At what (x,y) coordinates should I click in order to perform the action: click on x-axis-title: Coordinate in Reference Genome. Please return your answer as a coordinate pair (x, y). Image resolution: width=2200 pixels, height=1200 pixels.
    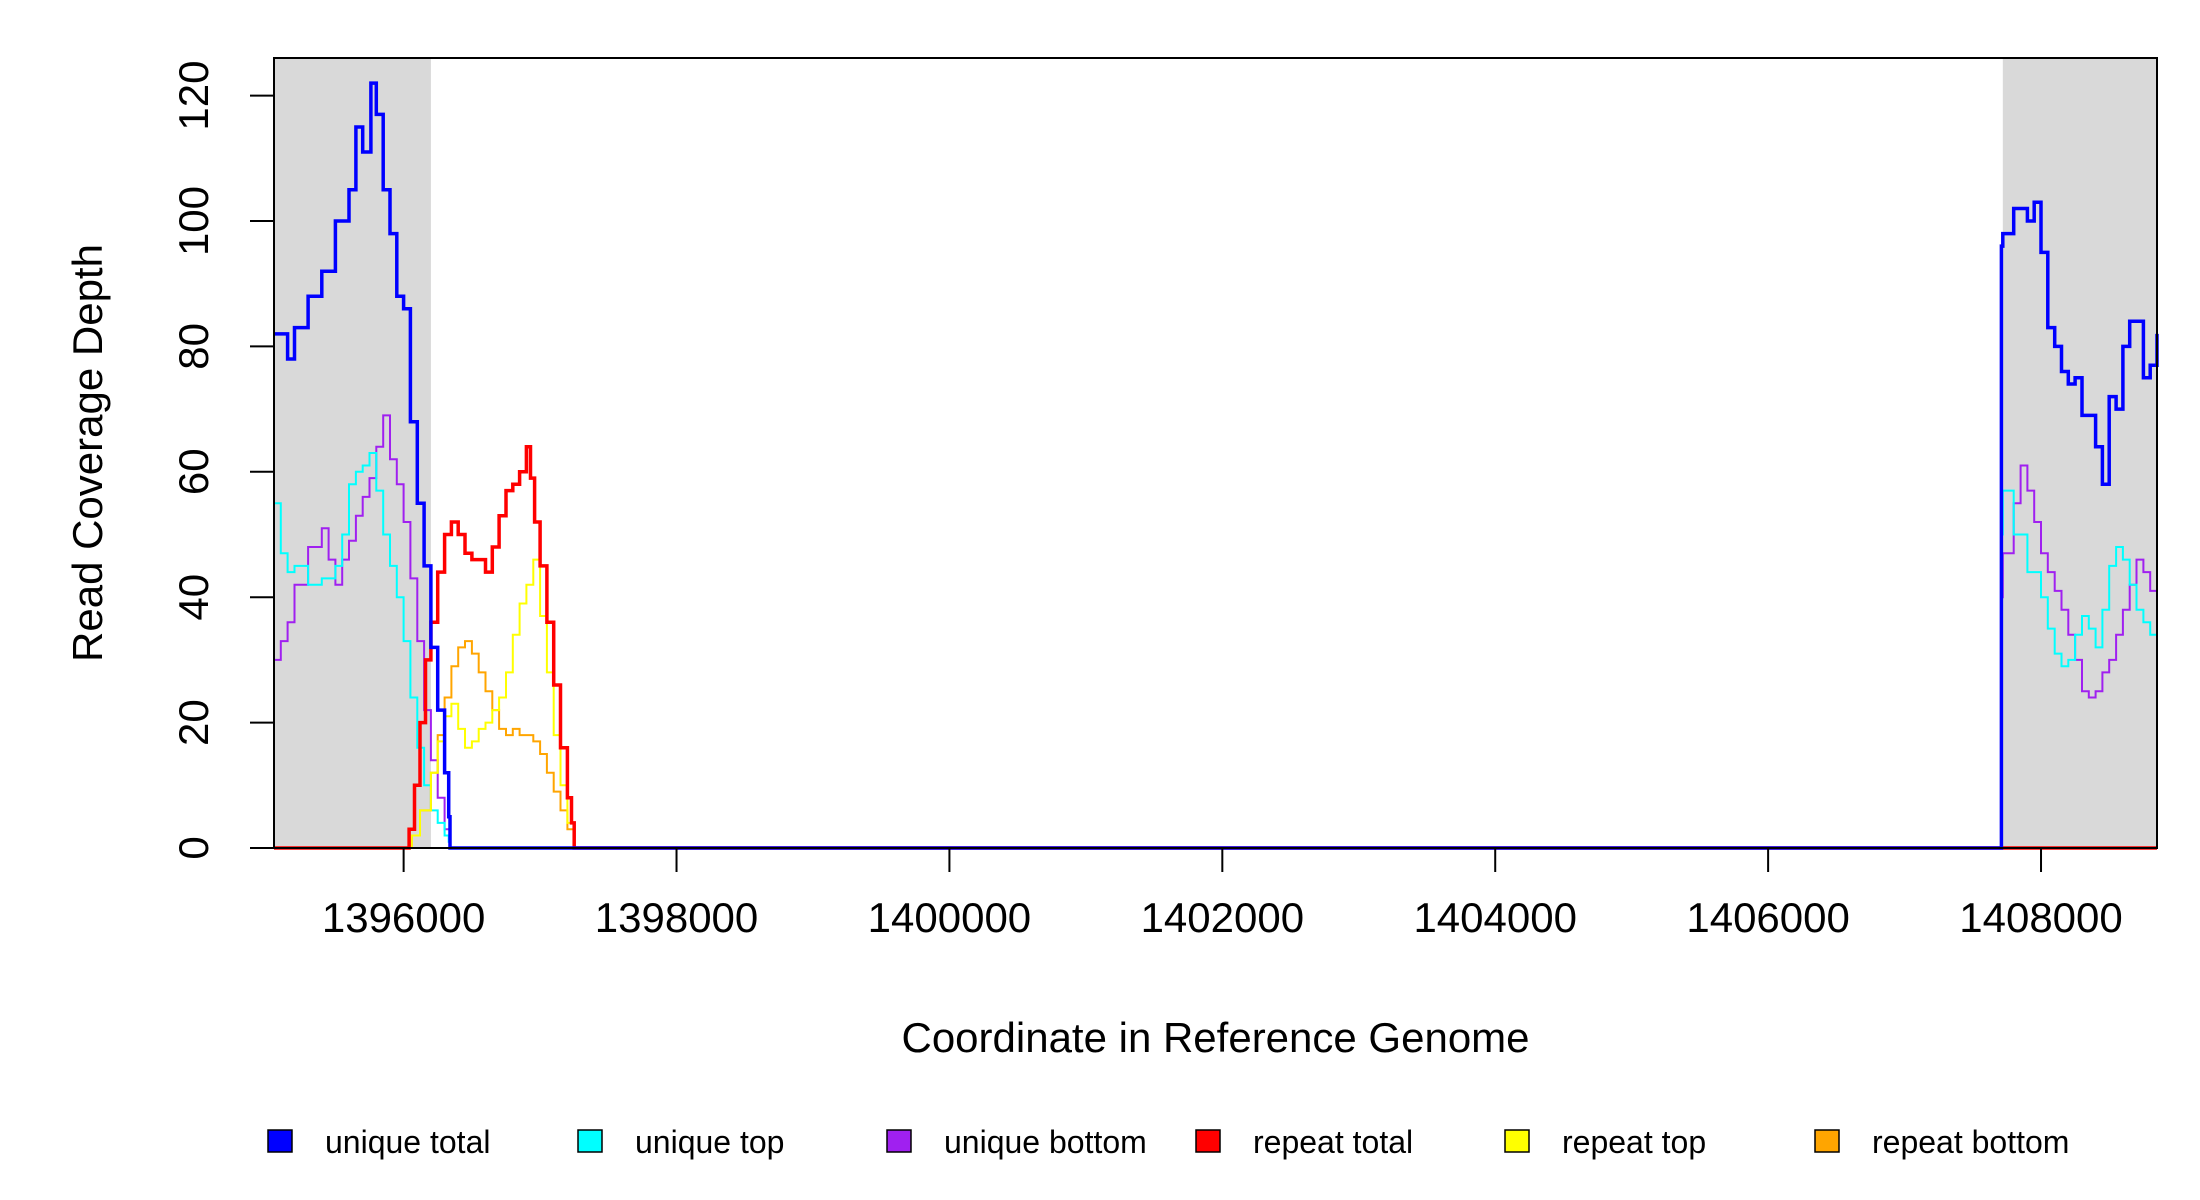
    Looking at the image, I should click on (1215, 1037).